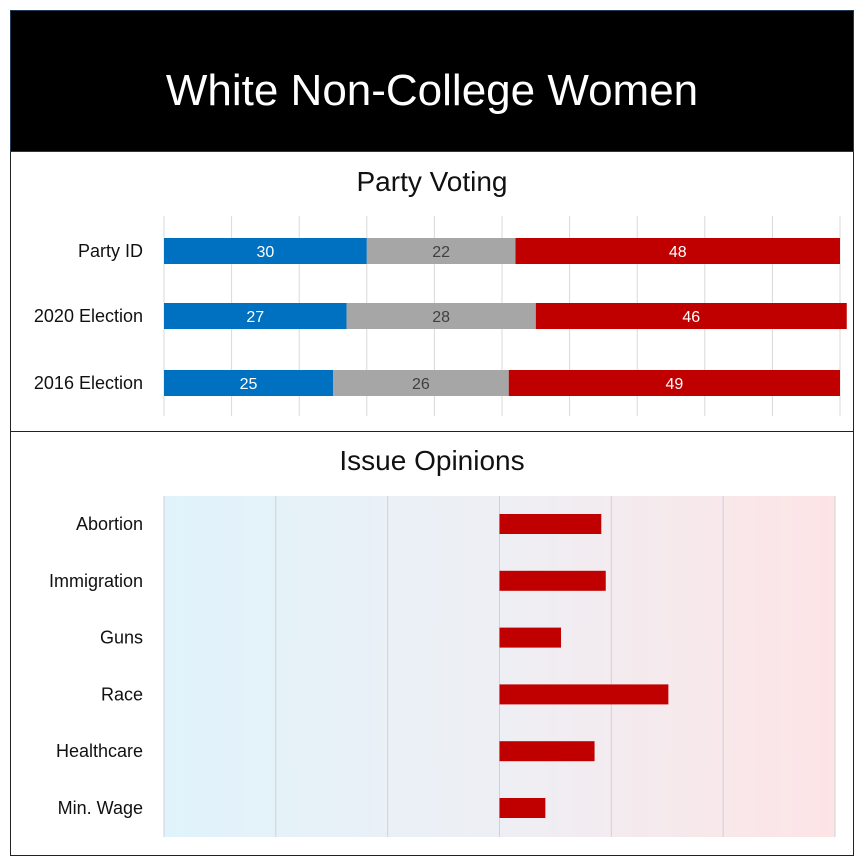 This screenshot has width=864, height=864. I want to click on data-label: 22, so click(441, 252).